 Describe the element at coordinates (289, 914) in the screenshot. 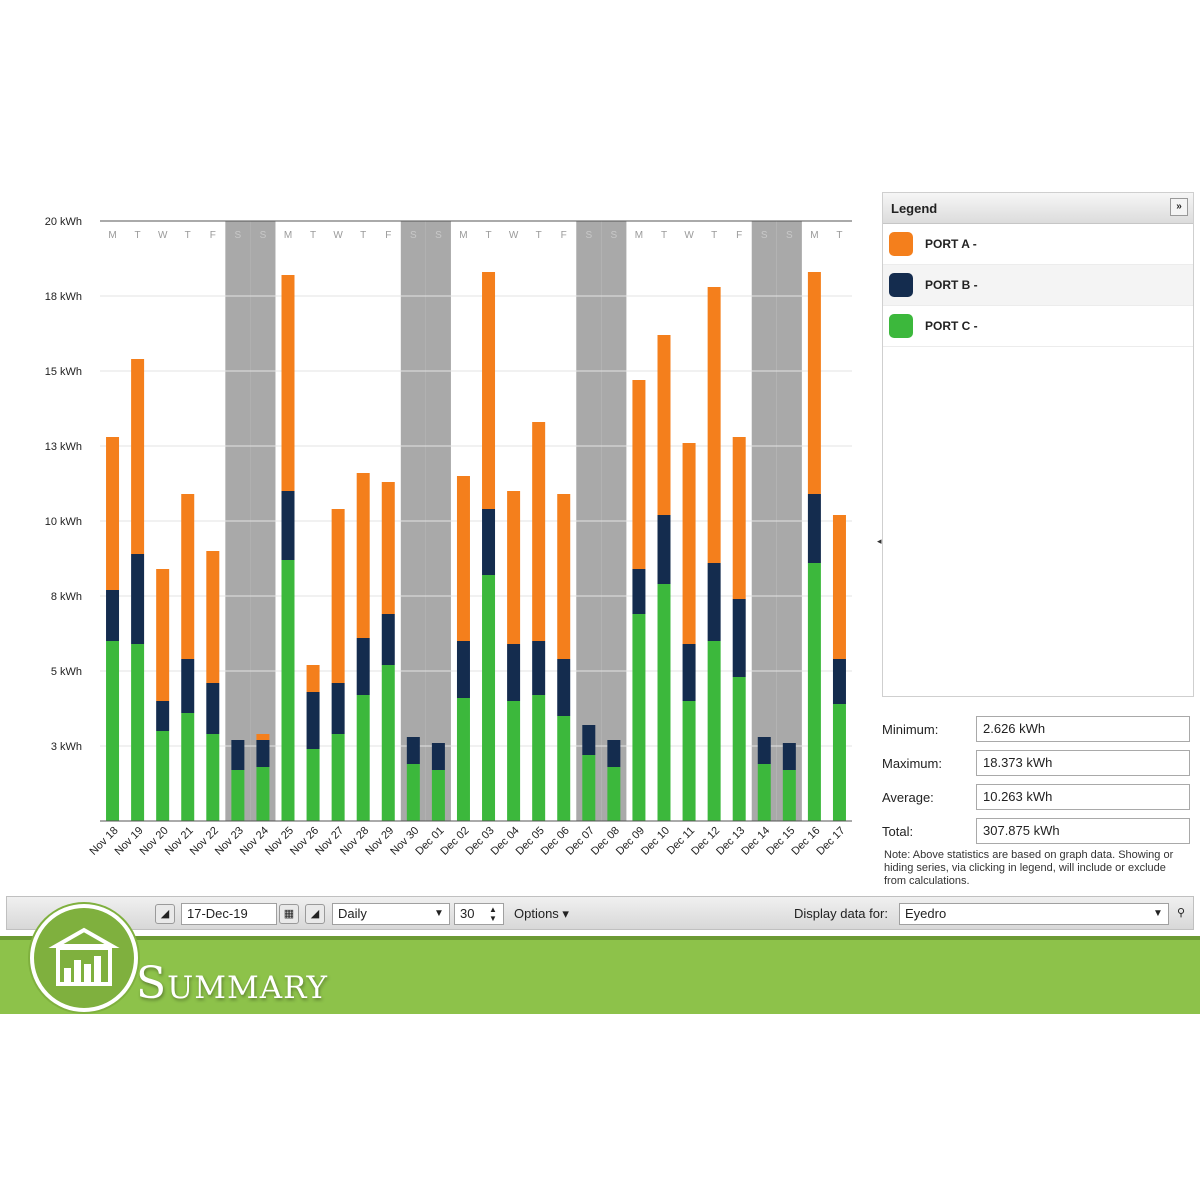

I see `calendar-icon: ▦` at that location.